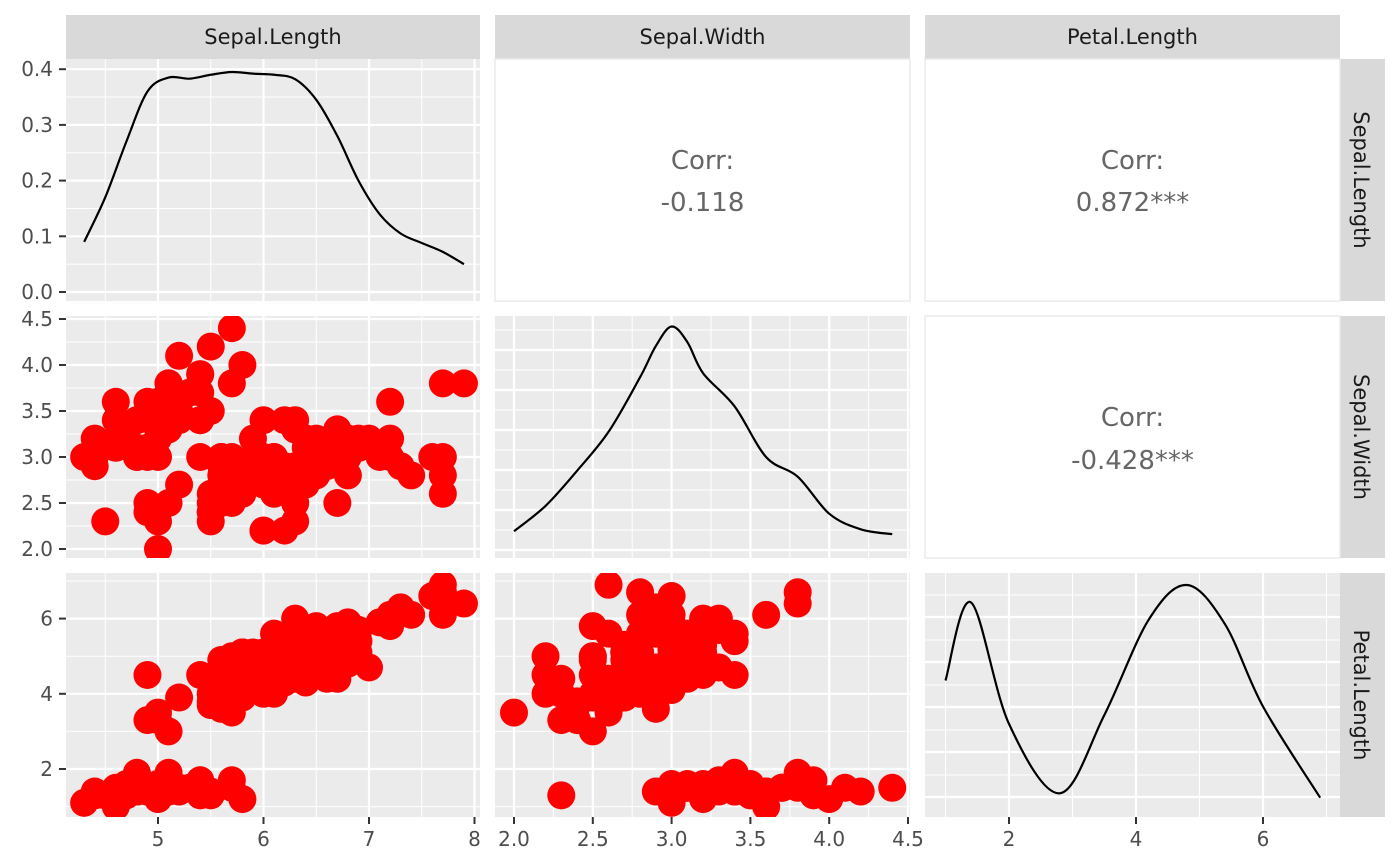  Describe the element at coordinates (514, 839) in the screenshot. I see `x-tick-label-2-0: 2.0` at that location.